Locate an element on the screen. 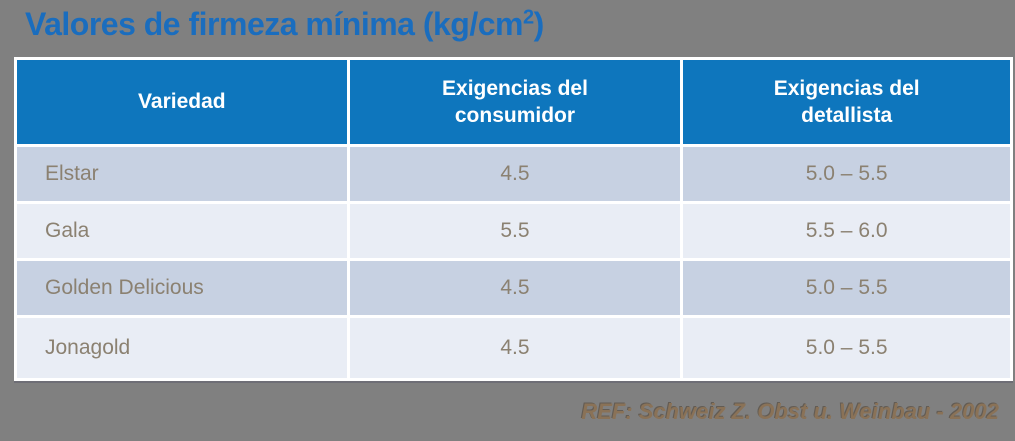  column-header-consumidor: Exigencias del consumidor is located at coordinates (515, 102).